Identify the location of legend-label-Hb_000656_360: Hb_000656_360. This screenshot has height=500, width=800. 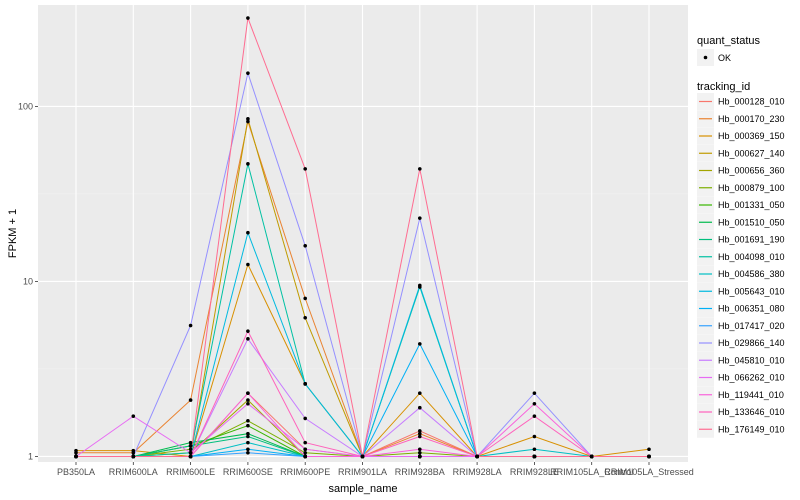
(751, 171).